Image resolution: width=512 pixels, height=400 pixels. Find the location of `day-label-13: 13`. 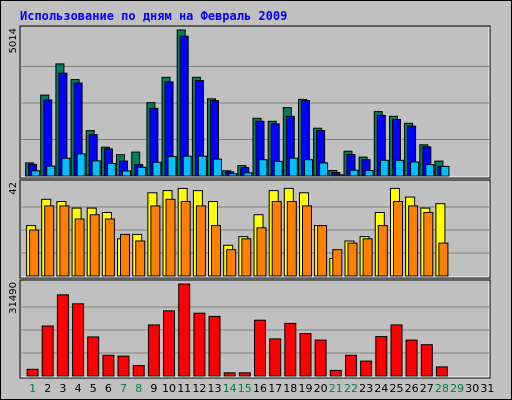

day-label-13: 13 is located at coordinates (215, 388).